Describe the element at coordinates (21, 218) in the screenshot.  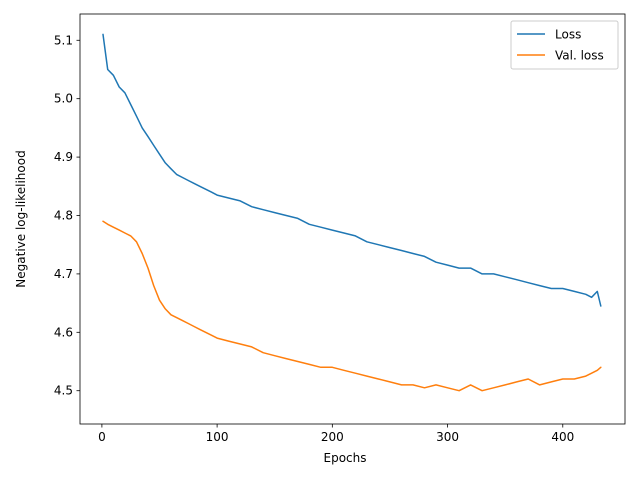
I see `y-axis-label: Negative log-likelihood` at that location.